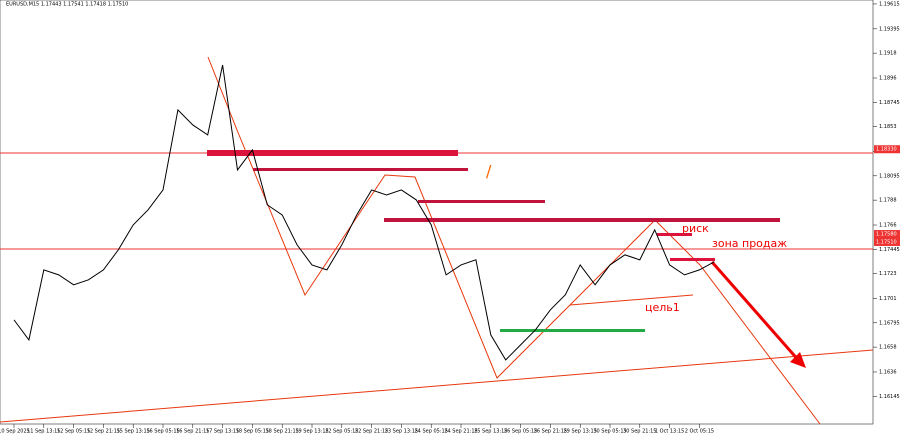 Image resolution: width=900 pixels, height=442 pixels. What do you see at coordinates (520, 432) in the screenshot?
I see `x-tick-label: 26 Sep 05:15` at bounding box center [520, 432].